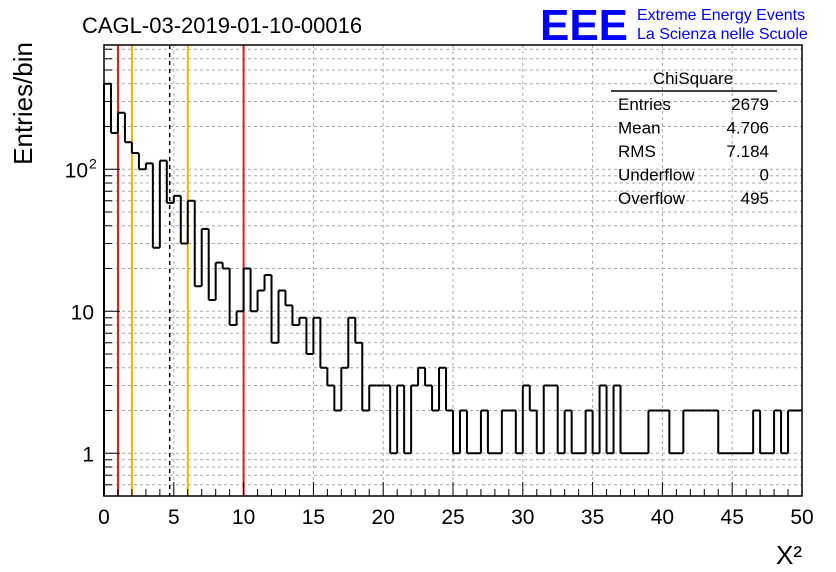  What do you see at coordinates (93, 163) in the screenshot?
I see `y-tick-exponent: 2` at bounding box center [93, 163].